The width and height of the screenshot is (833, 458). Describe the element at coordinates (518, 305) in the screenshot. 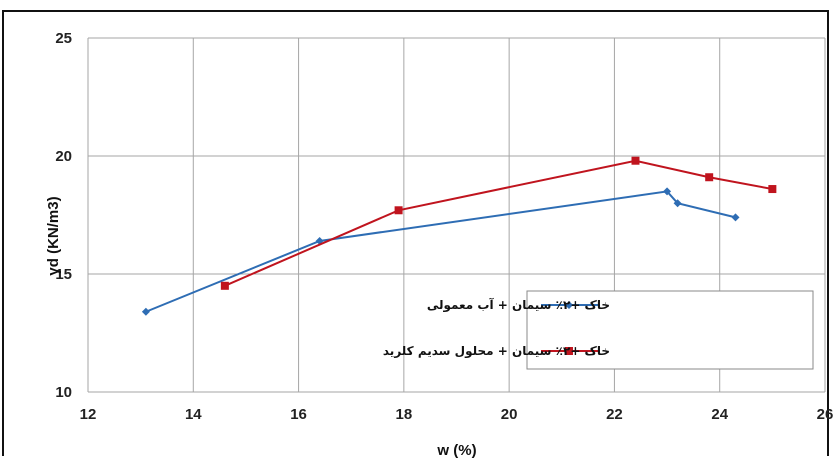

I see `legend-label-series-1: خاک +۲٪ سیمان + آب معمولی` at that location.